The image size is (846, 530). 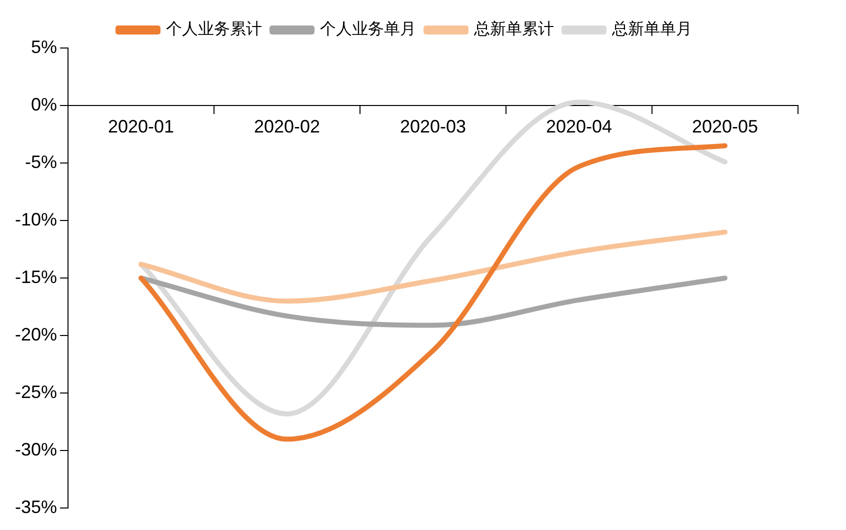 I want to click on y-tick-label: -20%, so click(x=36, y=334).